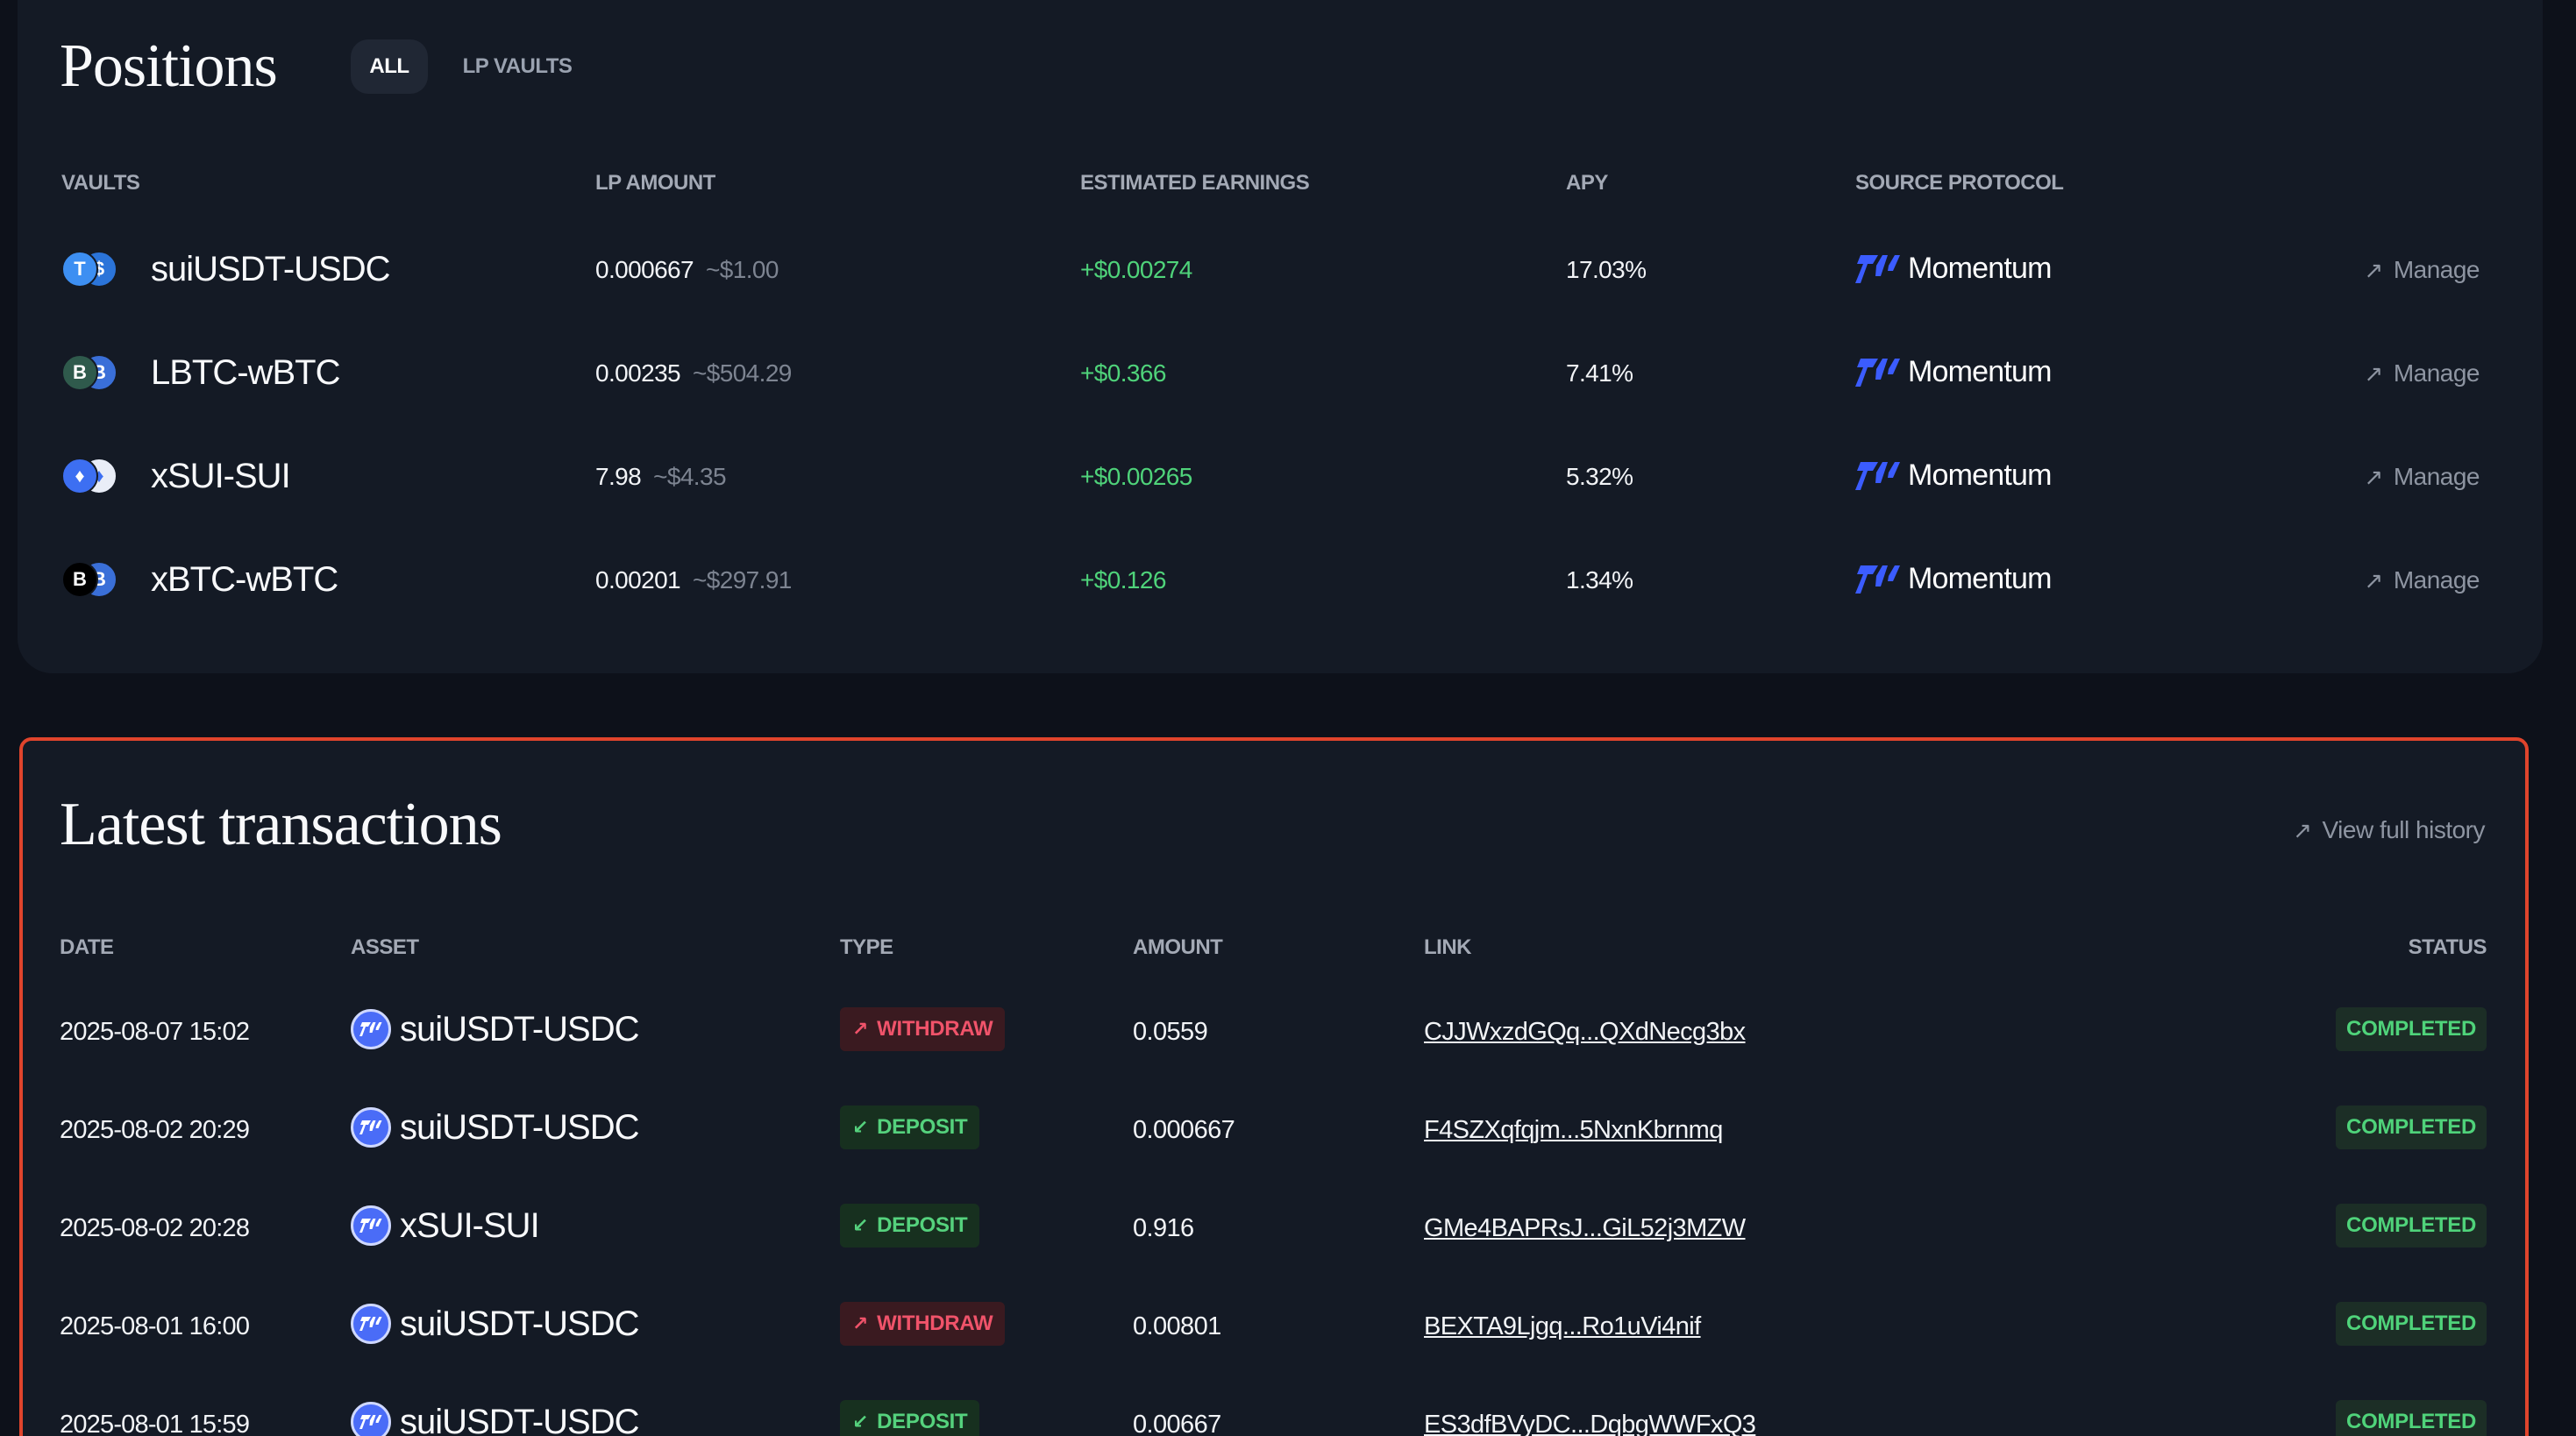 The image size is (2576, 1436). I want to click on view-full-history-link: ↗ View full history, so click(2389, 830).